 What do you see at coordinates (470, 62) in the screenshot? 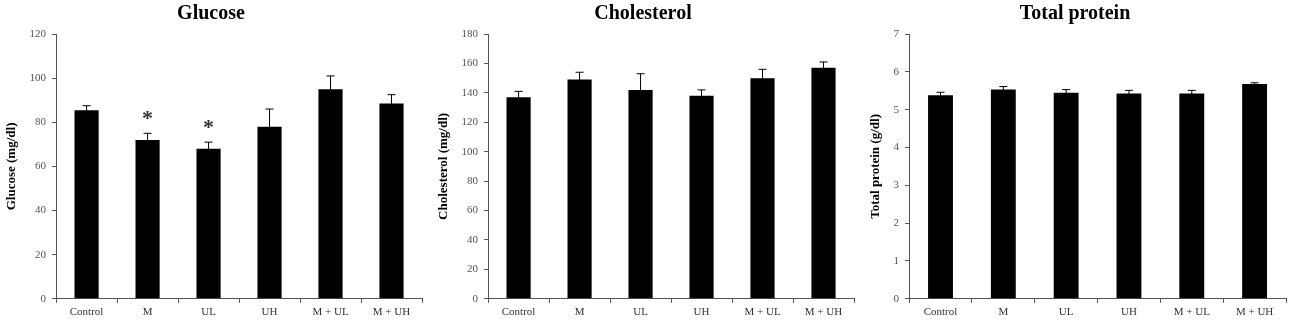
I see `y-tick-label: 160` at bounding box center [470, 62].